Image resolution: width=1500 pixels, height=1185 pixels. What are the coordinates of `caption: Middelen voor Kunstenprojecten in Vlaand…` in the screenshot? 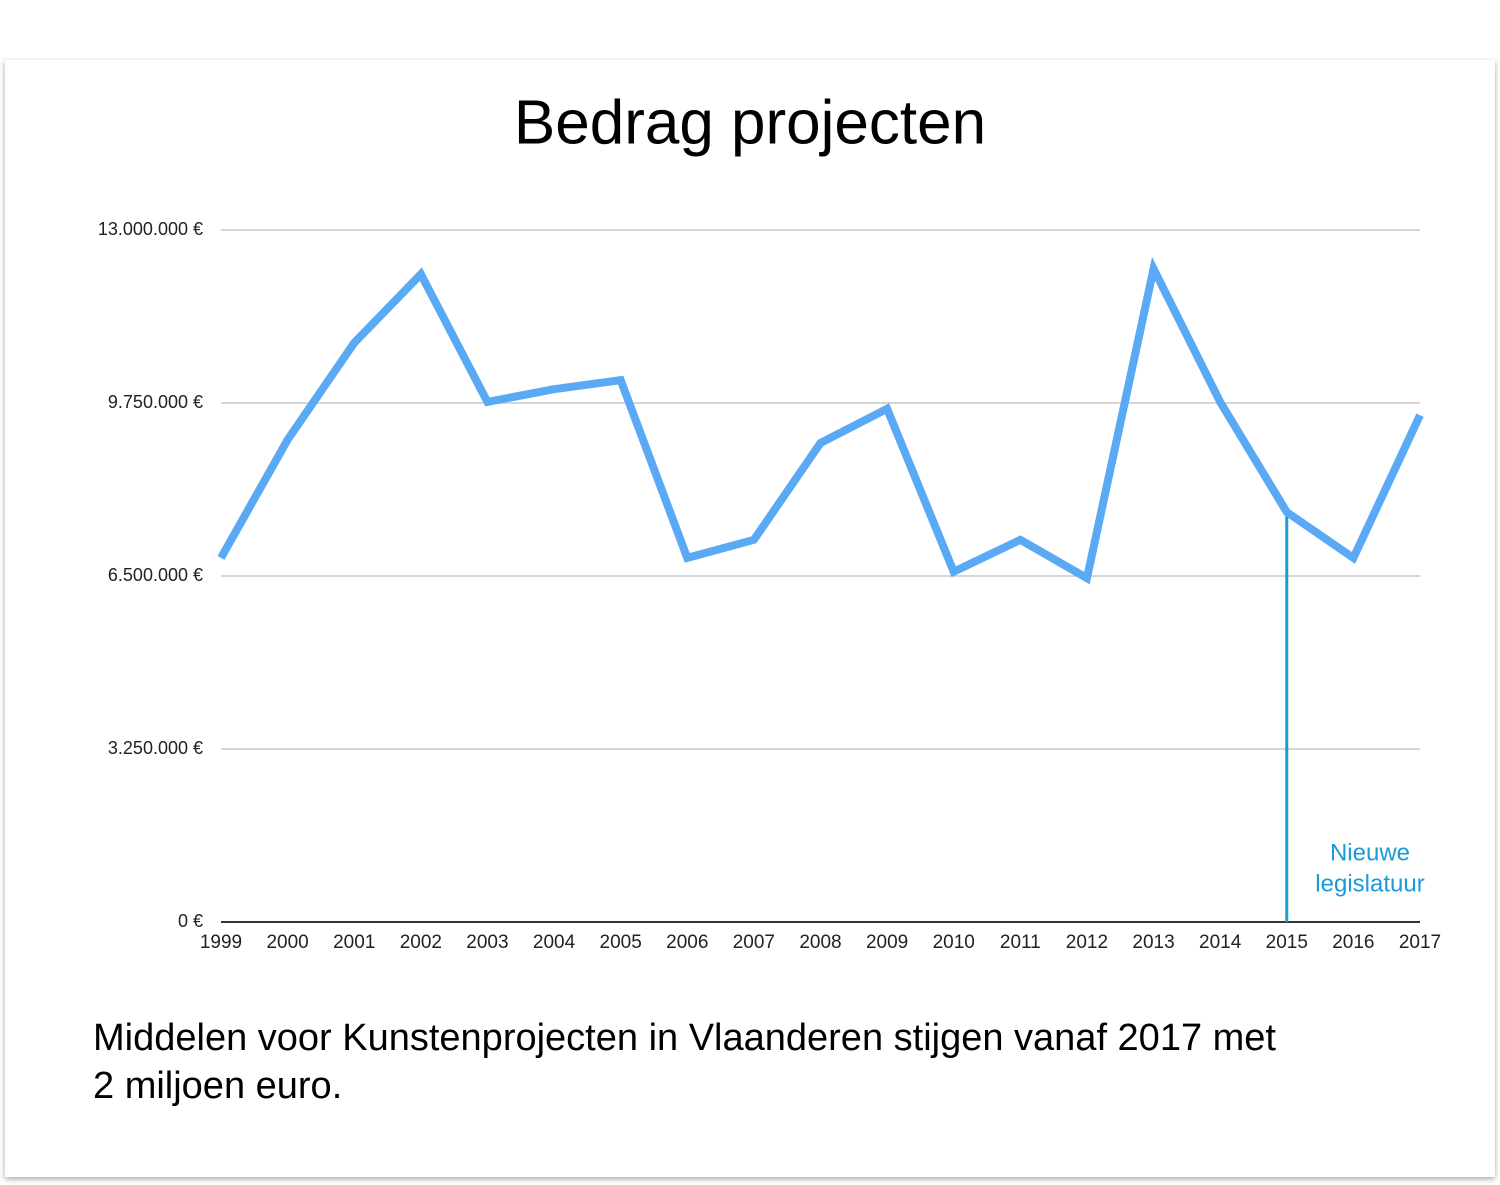 It's located at (684, 1038).